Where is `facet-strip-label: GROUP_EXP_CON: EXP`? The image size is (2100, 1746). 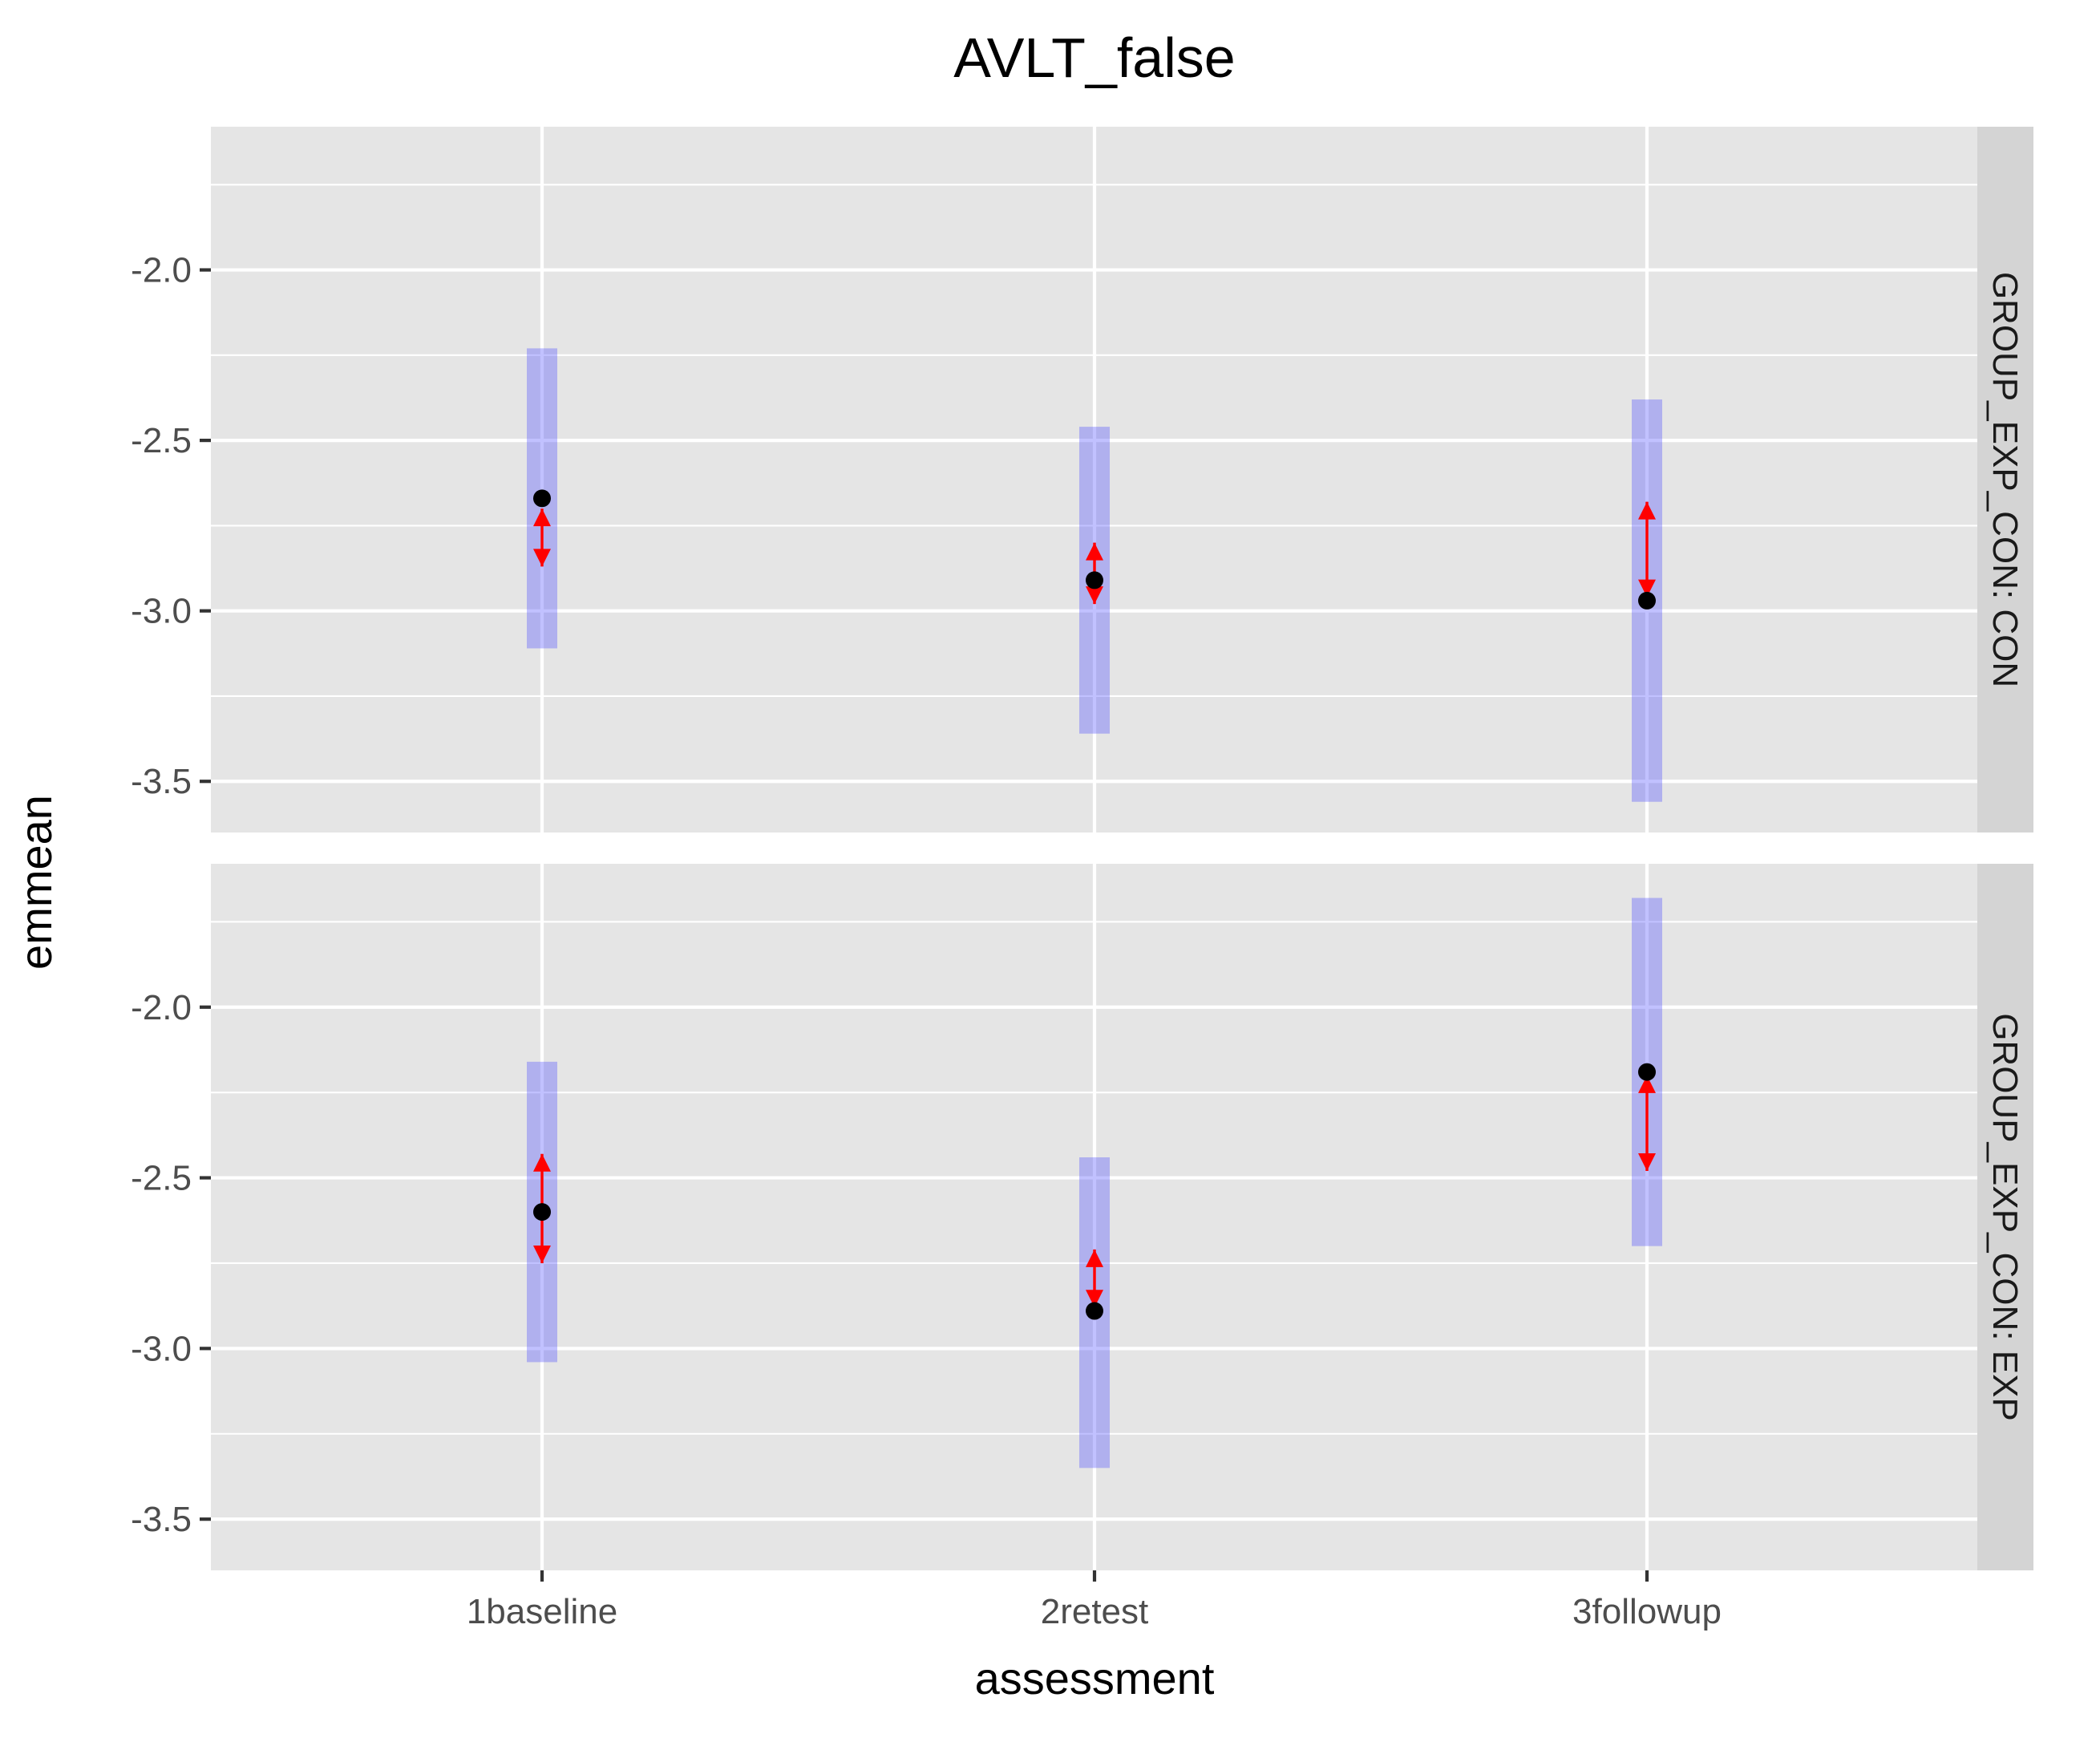 facet-strip-label: GROUP_EXP_CON: EXP is located at coordinates (2005, 1217).